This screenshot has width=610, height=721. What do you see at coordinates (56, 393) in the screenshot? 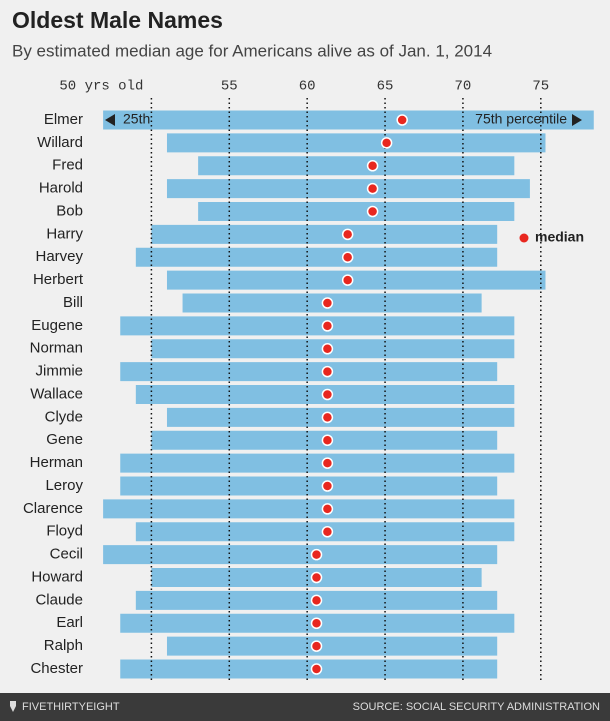
I see `y-tick-label: Wallace` at bounding box center [56, 393].